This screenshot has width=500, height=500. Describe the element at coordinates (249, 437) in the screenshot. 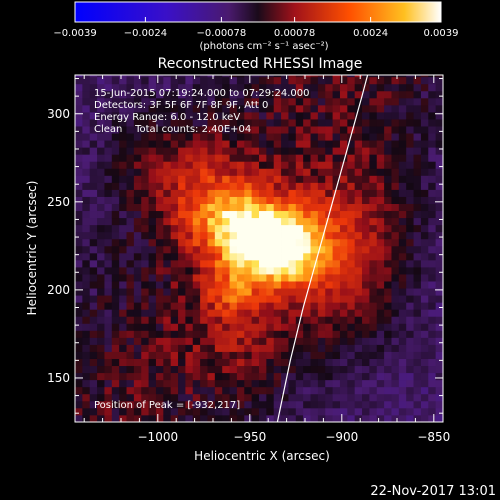

I see `x-tick-label: −950` at that location.